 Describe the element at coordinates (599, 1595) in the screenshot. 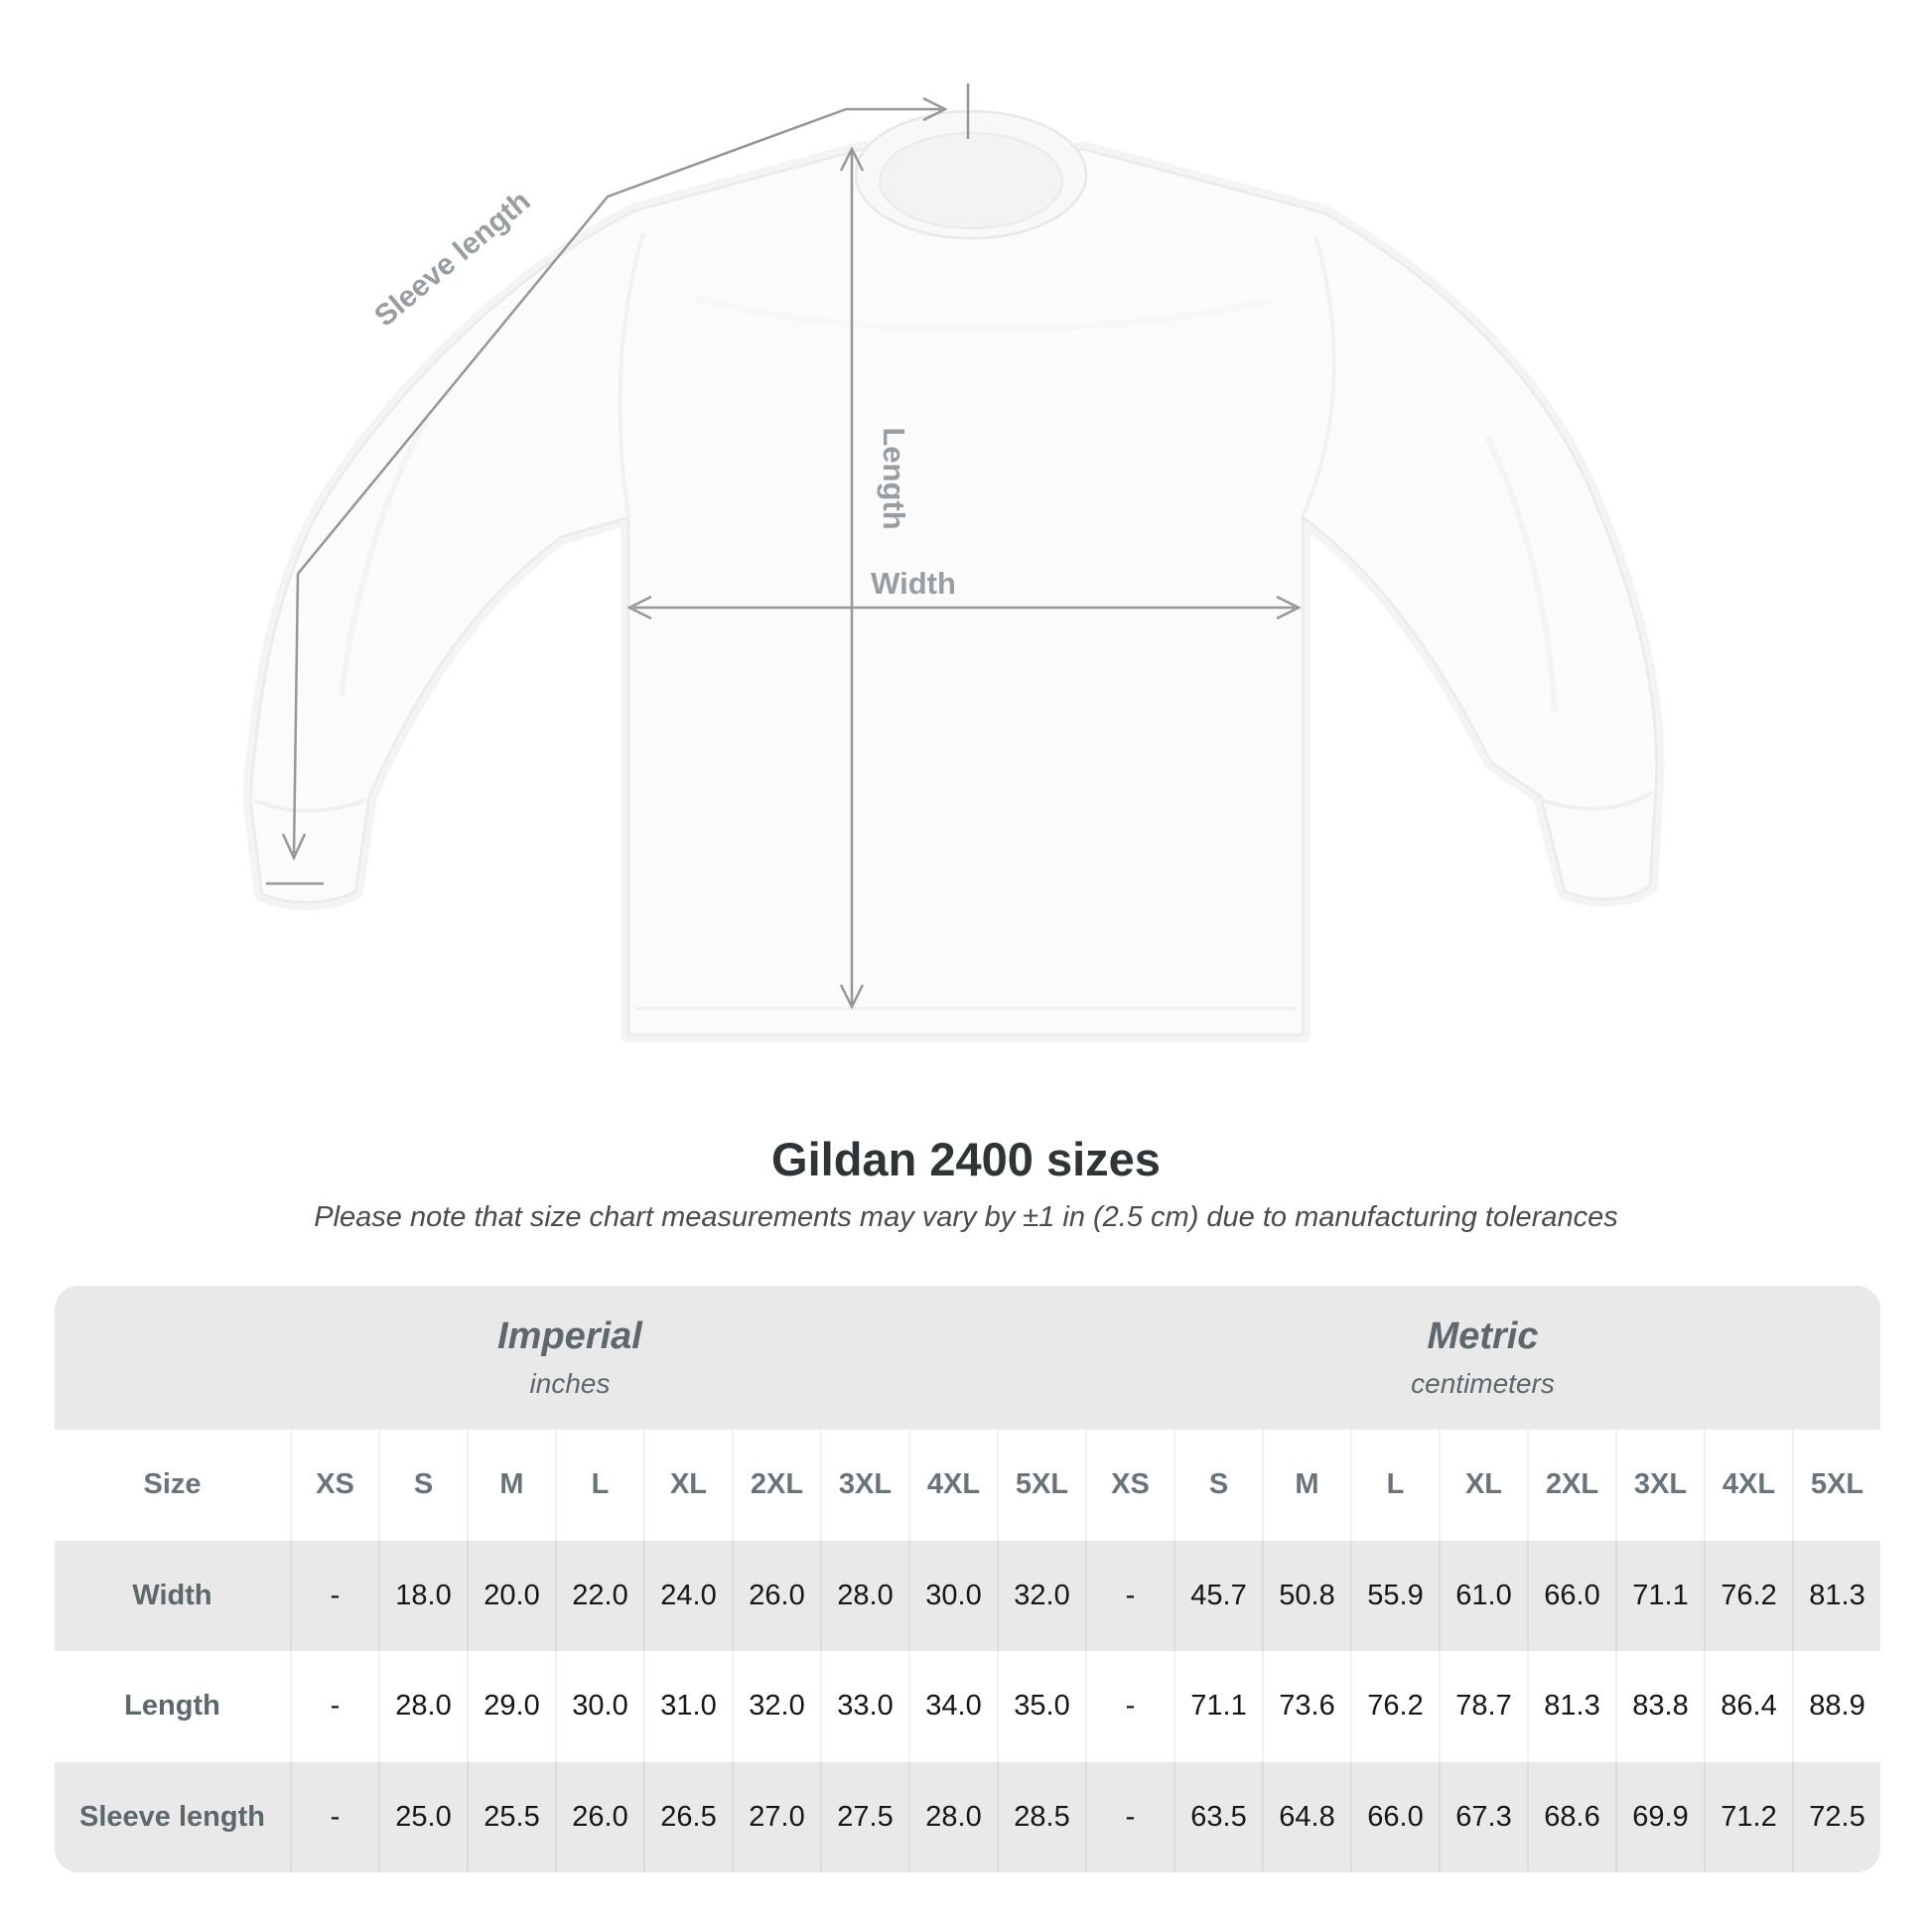

I see `table-cell: 22.0` at that location.